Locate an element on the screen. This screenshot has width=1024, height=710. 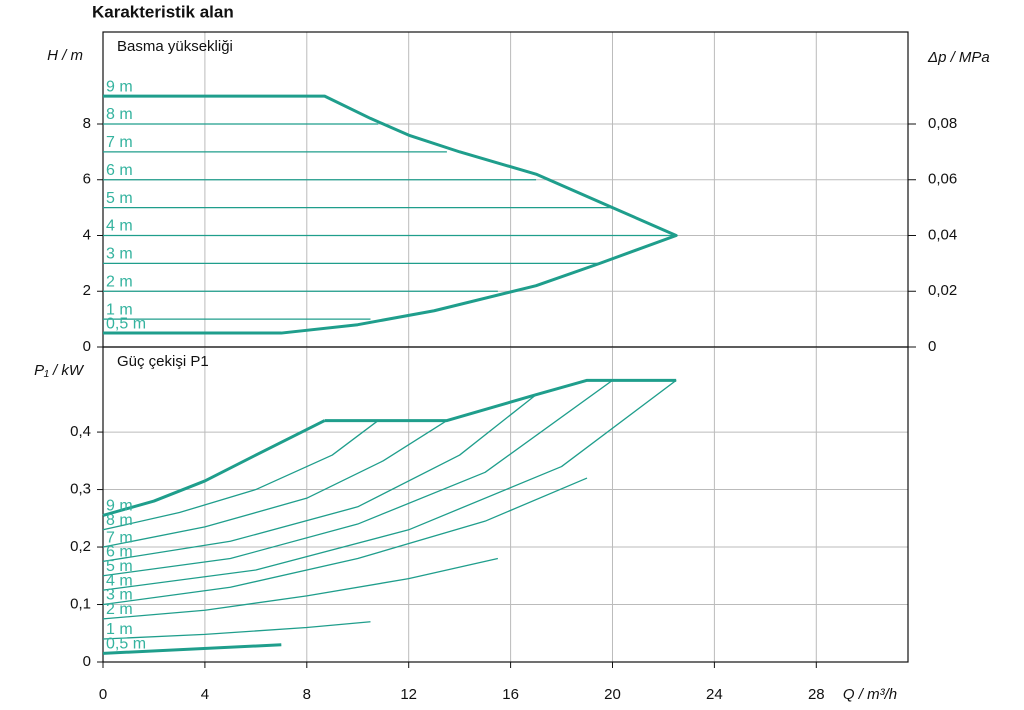
y-tick-label: 8 is located at coordinates (87, 123).